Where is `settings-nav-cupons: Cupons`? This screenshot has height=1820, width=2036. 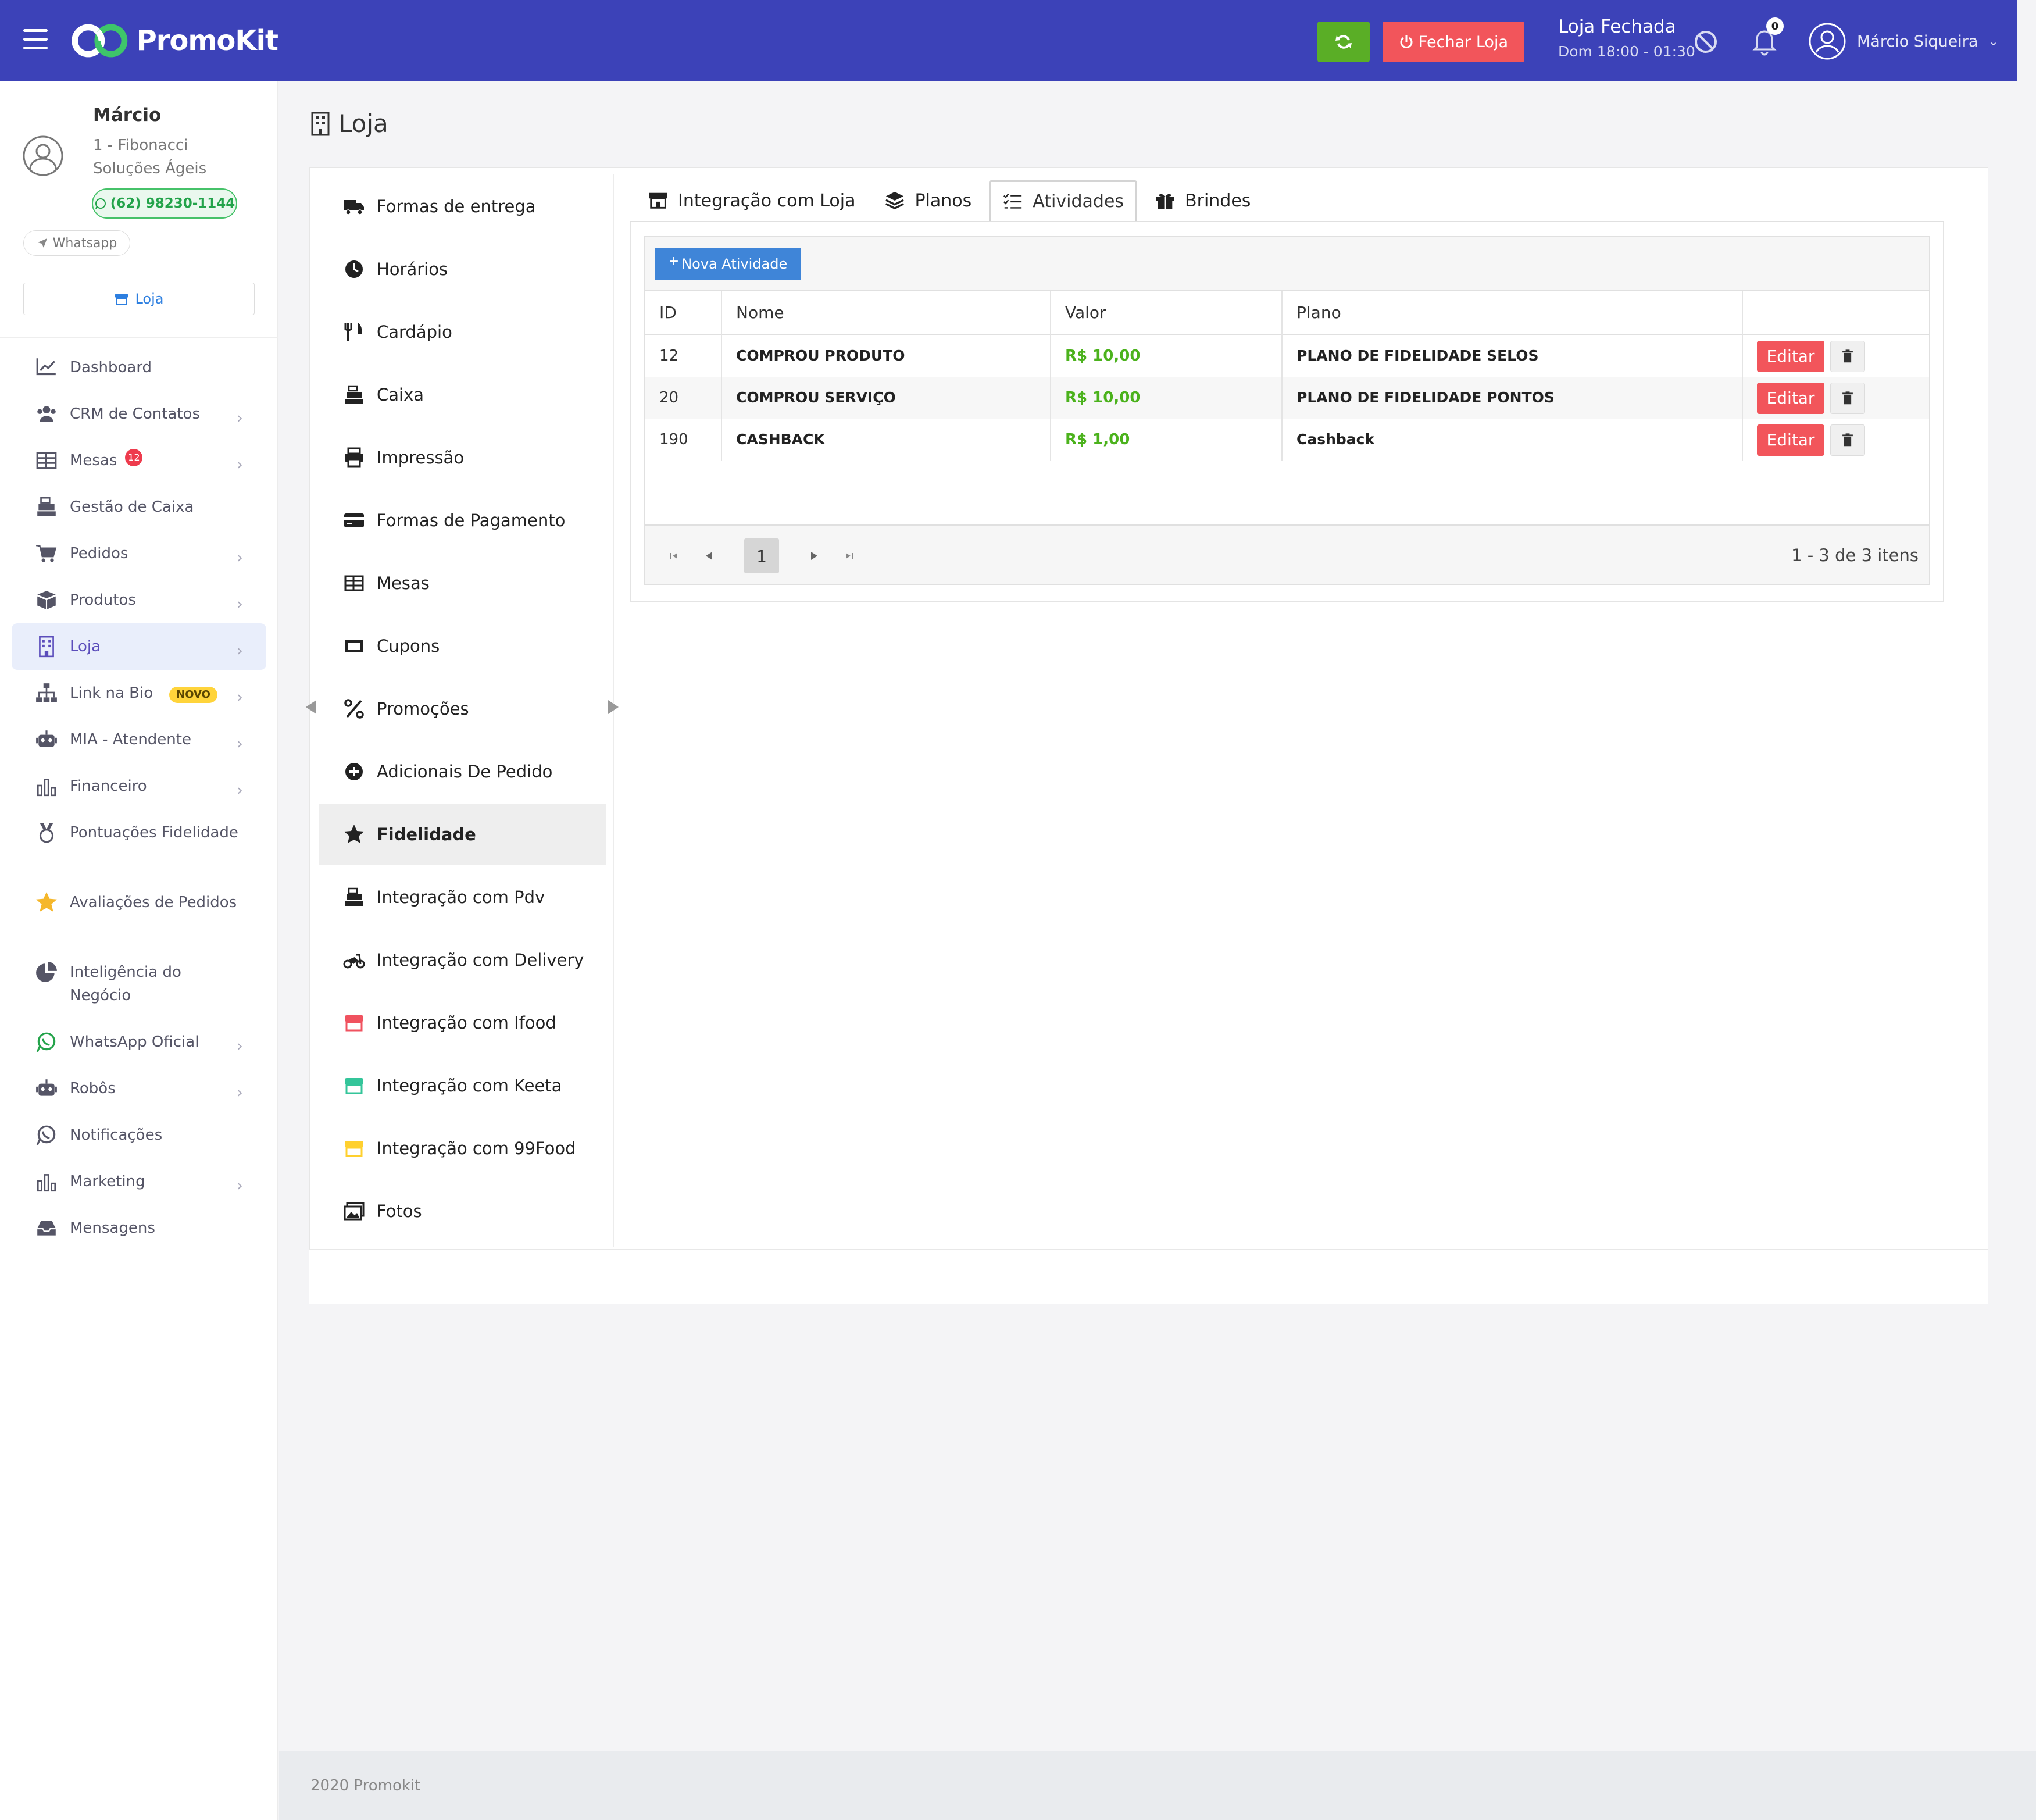 settings-nav-cupons: Cupons is located at coordinates (462, 646).